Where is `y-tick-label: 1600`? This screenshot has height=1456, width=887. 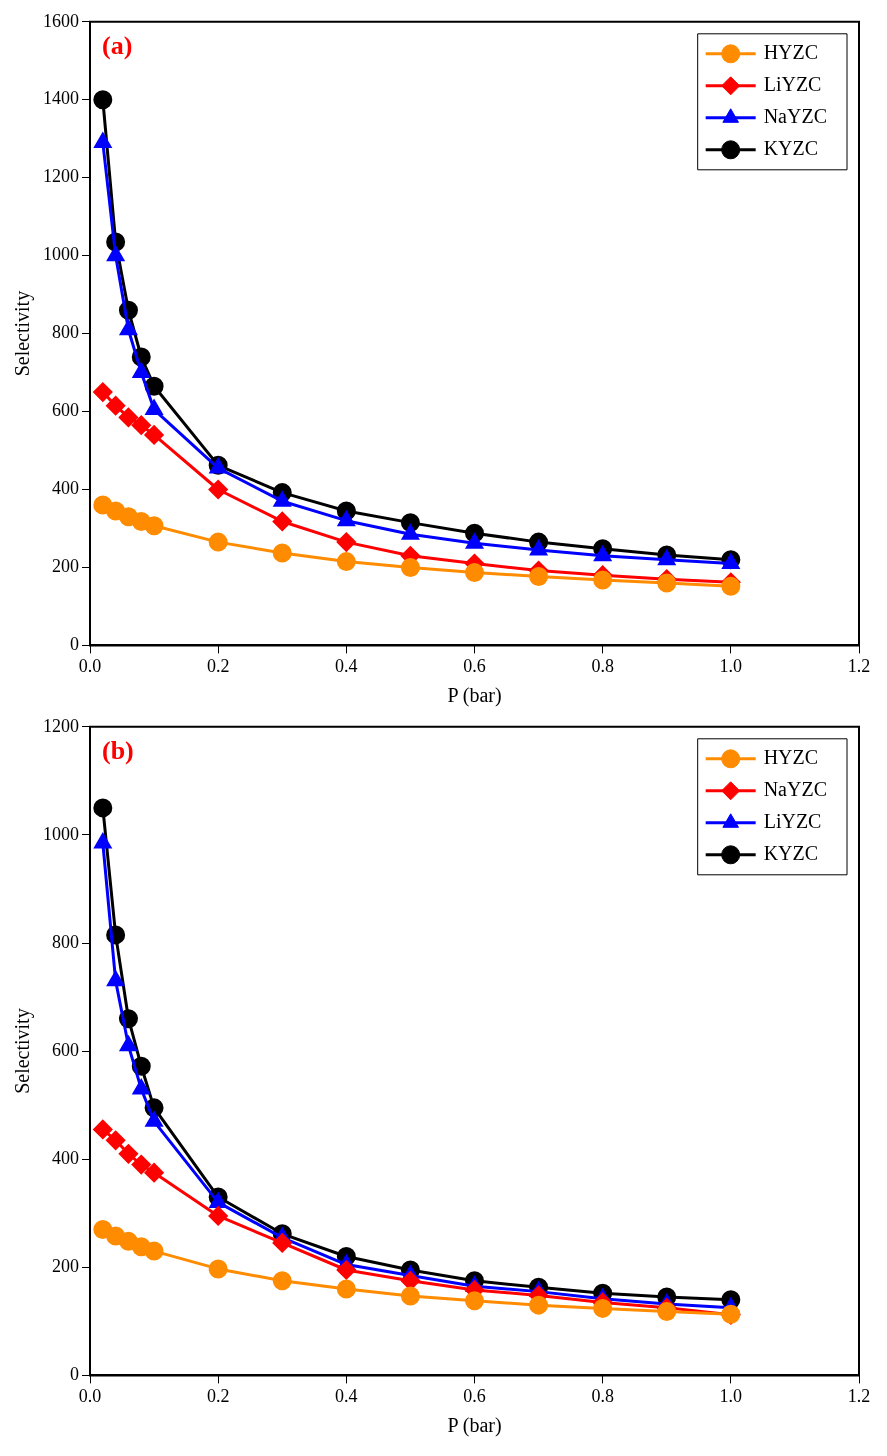 y-tick-label: 1600 is located at coordinates (61, 20).